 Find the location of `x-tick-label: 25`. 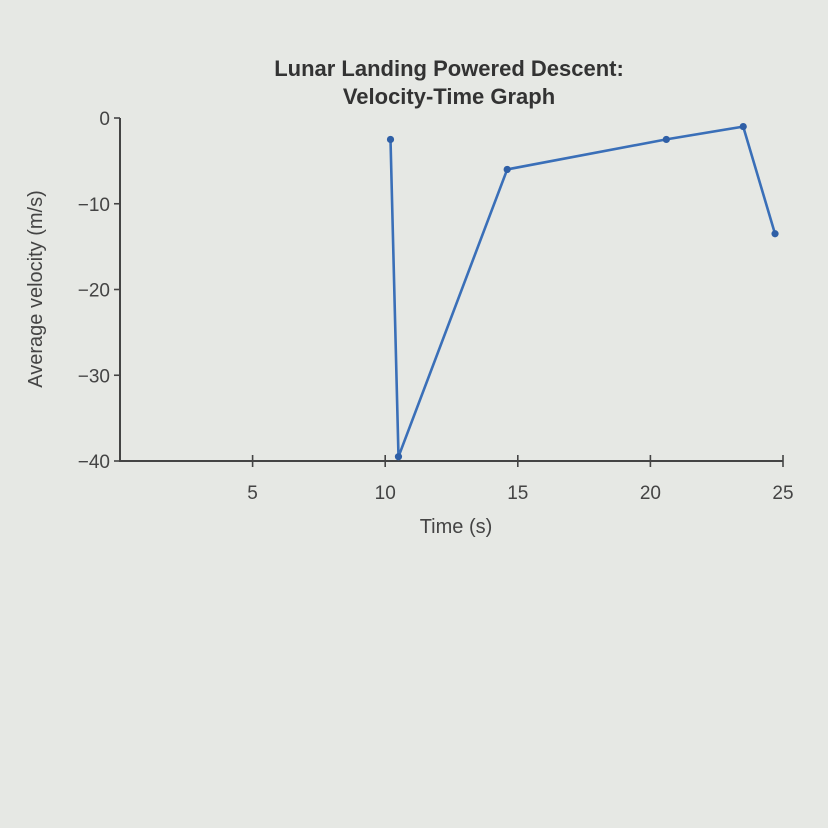

x-tick-label: 25 is located at coordinates (782, 493).